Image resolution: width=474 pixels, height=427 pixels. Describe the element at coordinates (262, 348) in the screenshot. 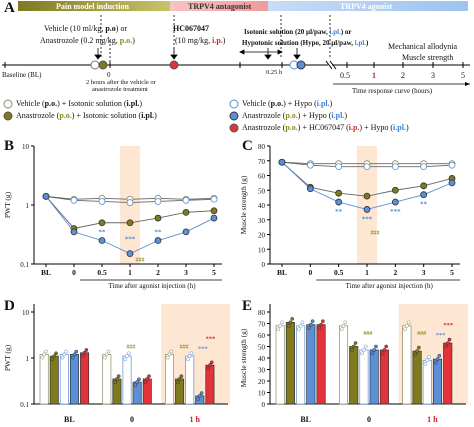

I see `chart-e-ytick-label: 50` at that location.